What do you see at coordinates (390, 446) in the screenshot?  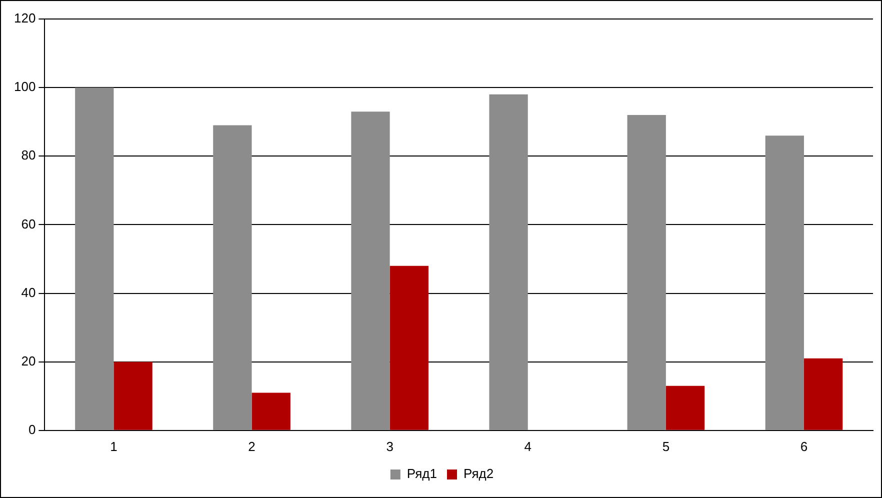 I see `x-tick-label: 3` at bounding box center [390, 446].